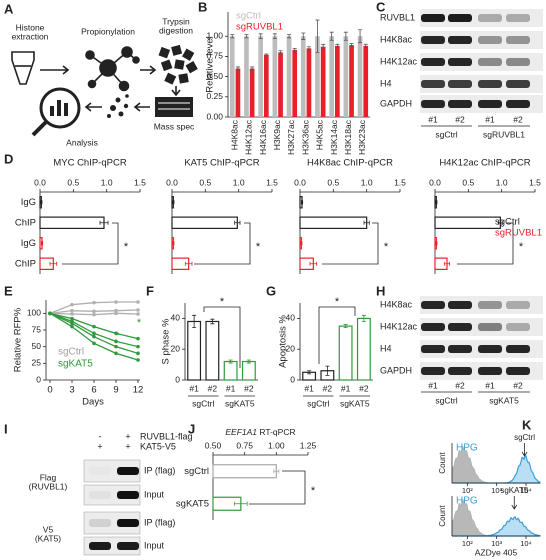 The width and height of the screenshot is (546, 560). I want to click on peak-label: sgCtrl, so click(524, 437).